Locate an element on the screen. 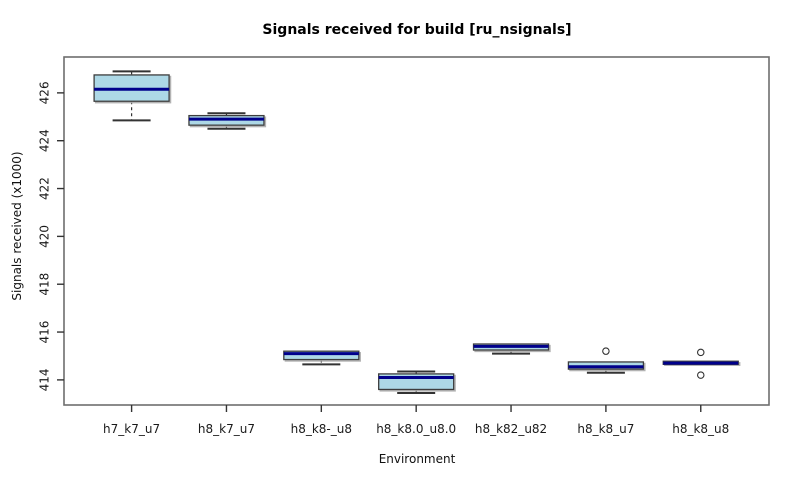 This screenshot has height=480, width=800. y-tick-label: 416 is located at coordinates (45, 332).